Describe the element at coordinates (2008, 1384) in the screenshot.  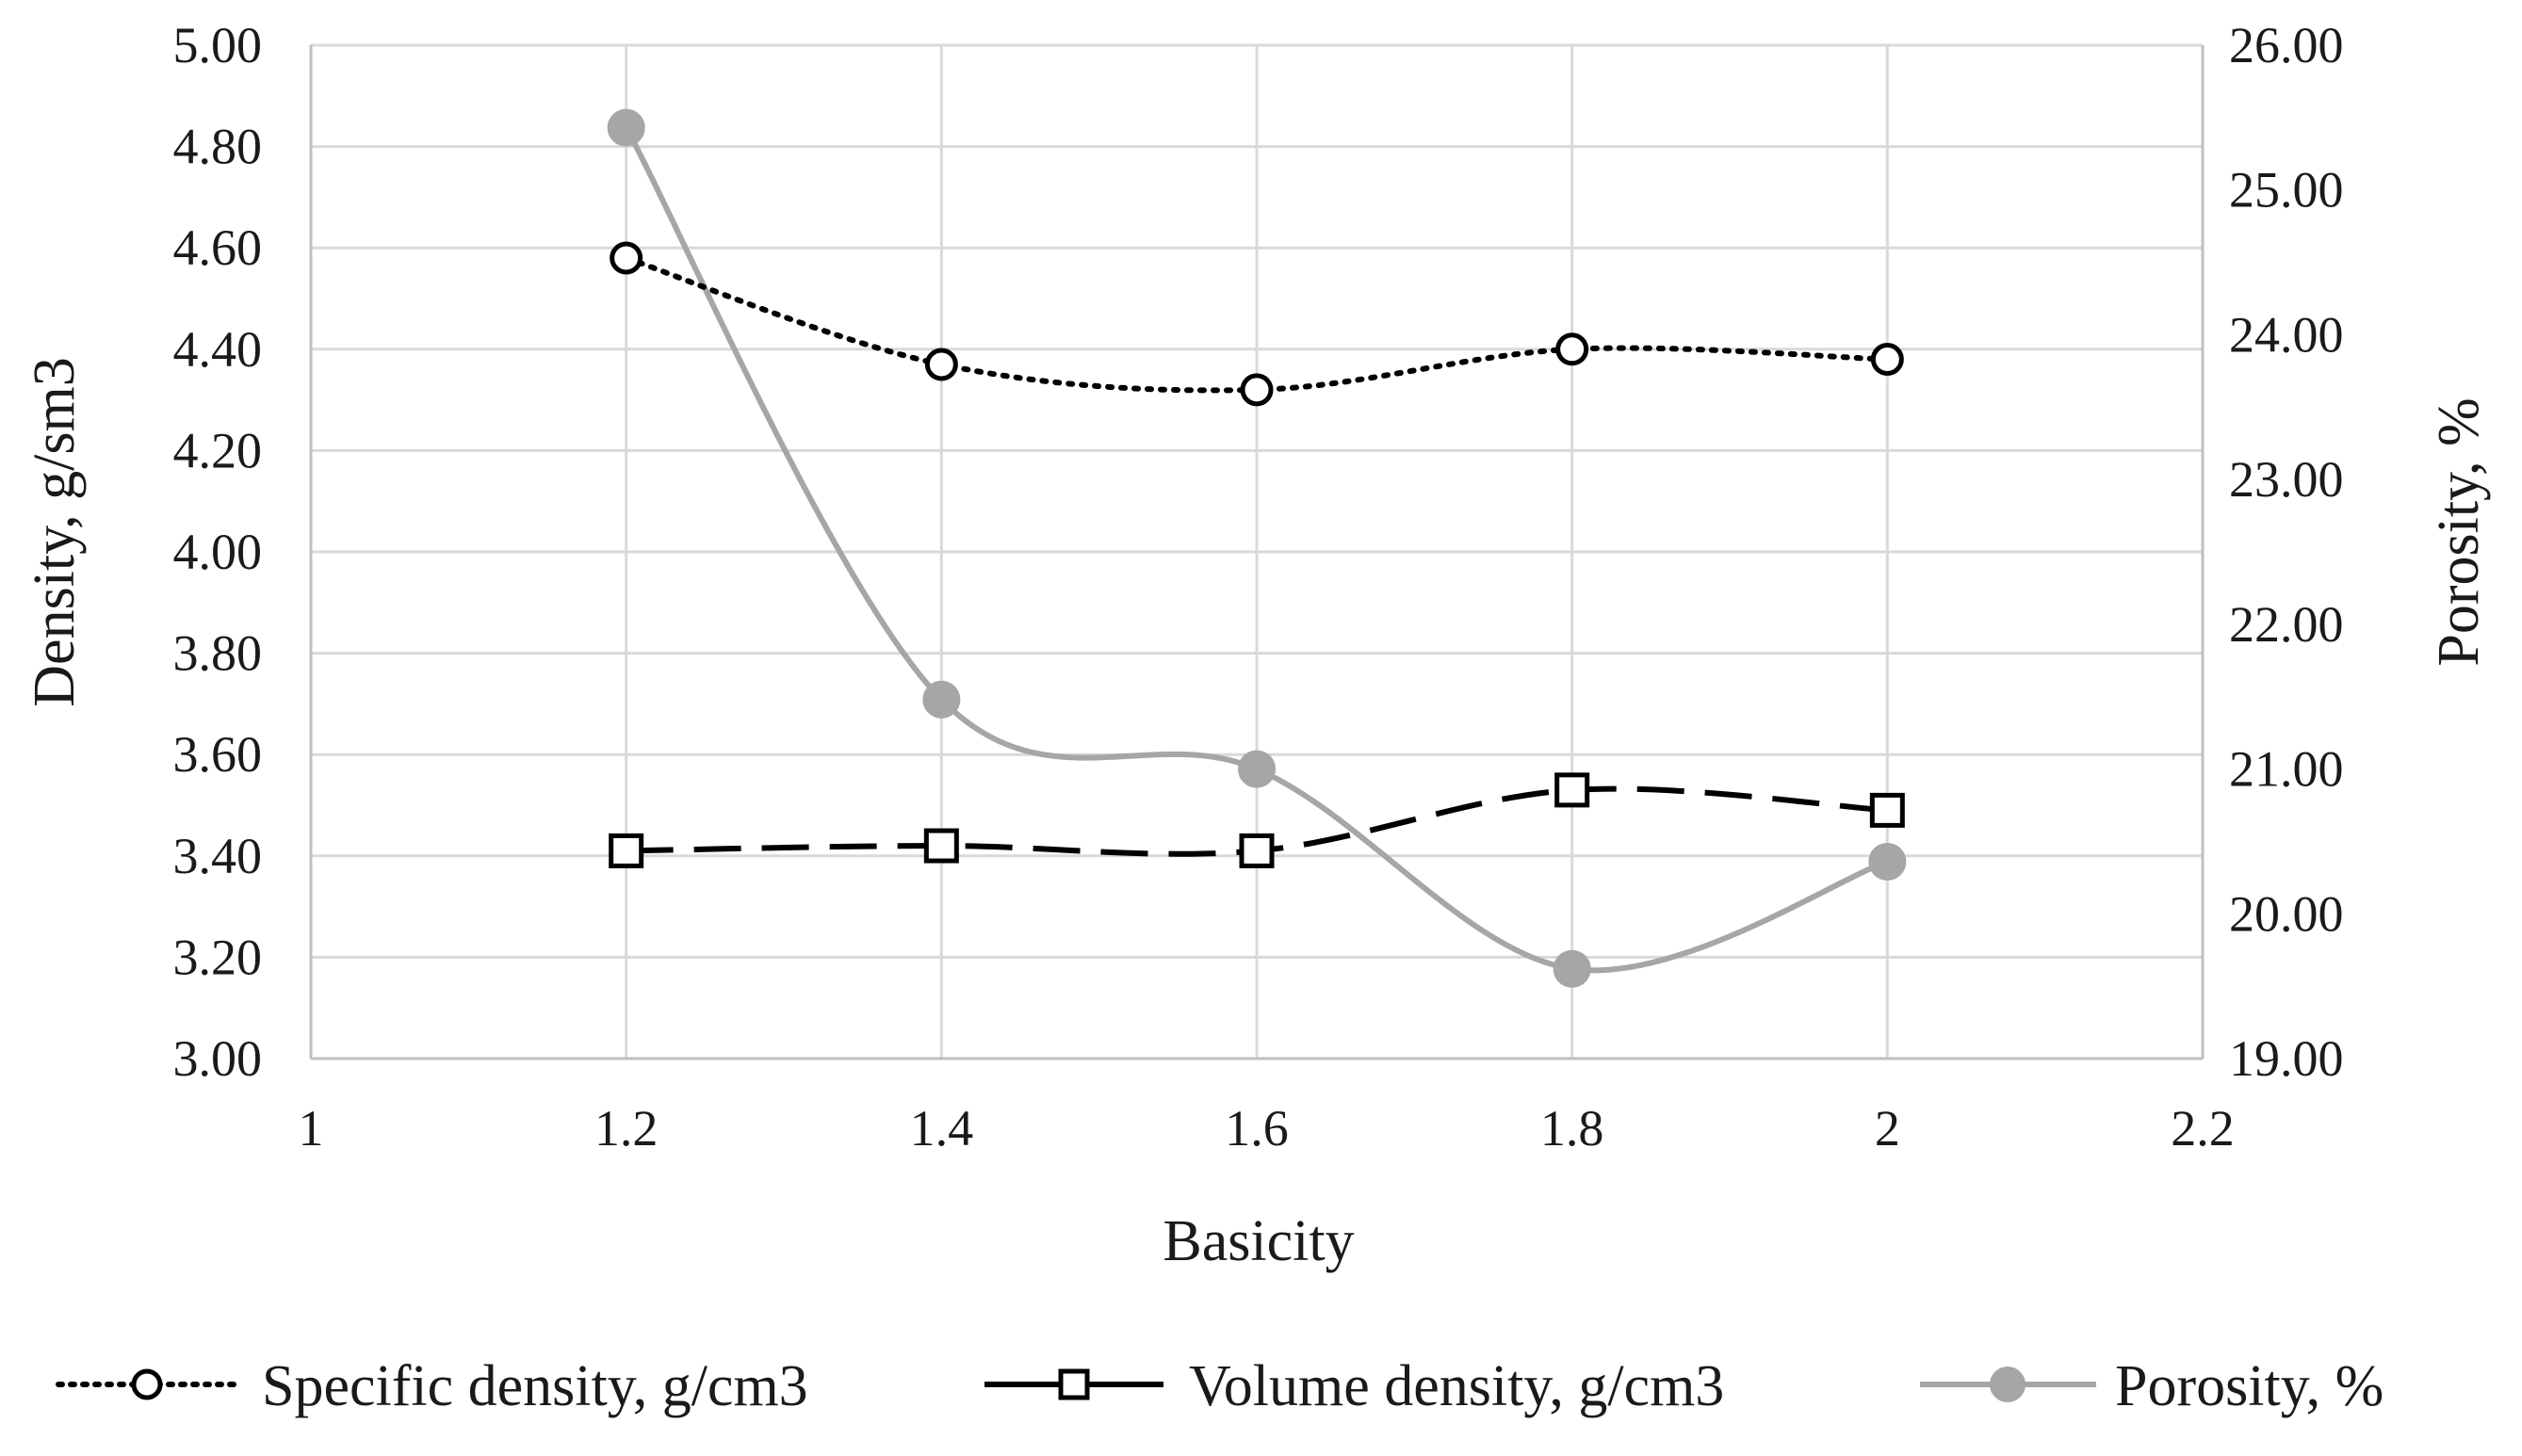
I see `legend-marker-filled-circle-icon` at that location.